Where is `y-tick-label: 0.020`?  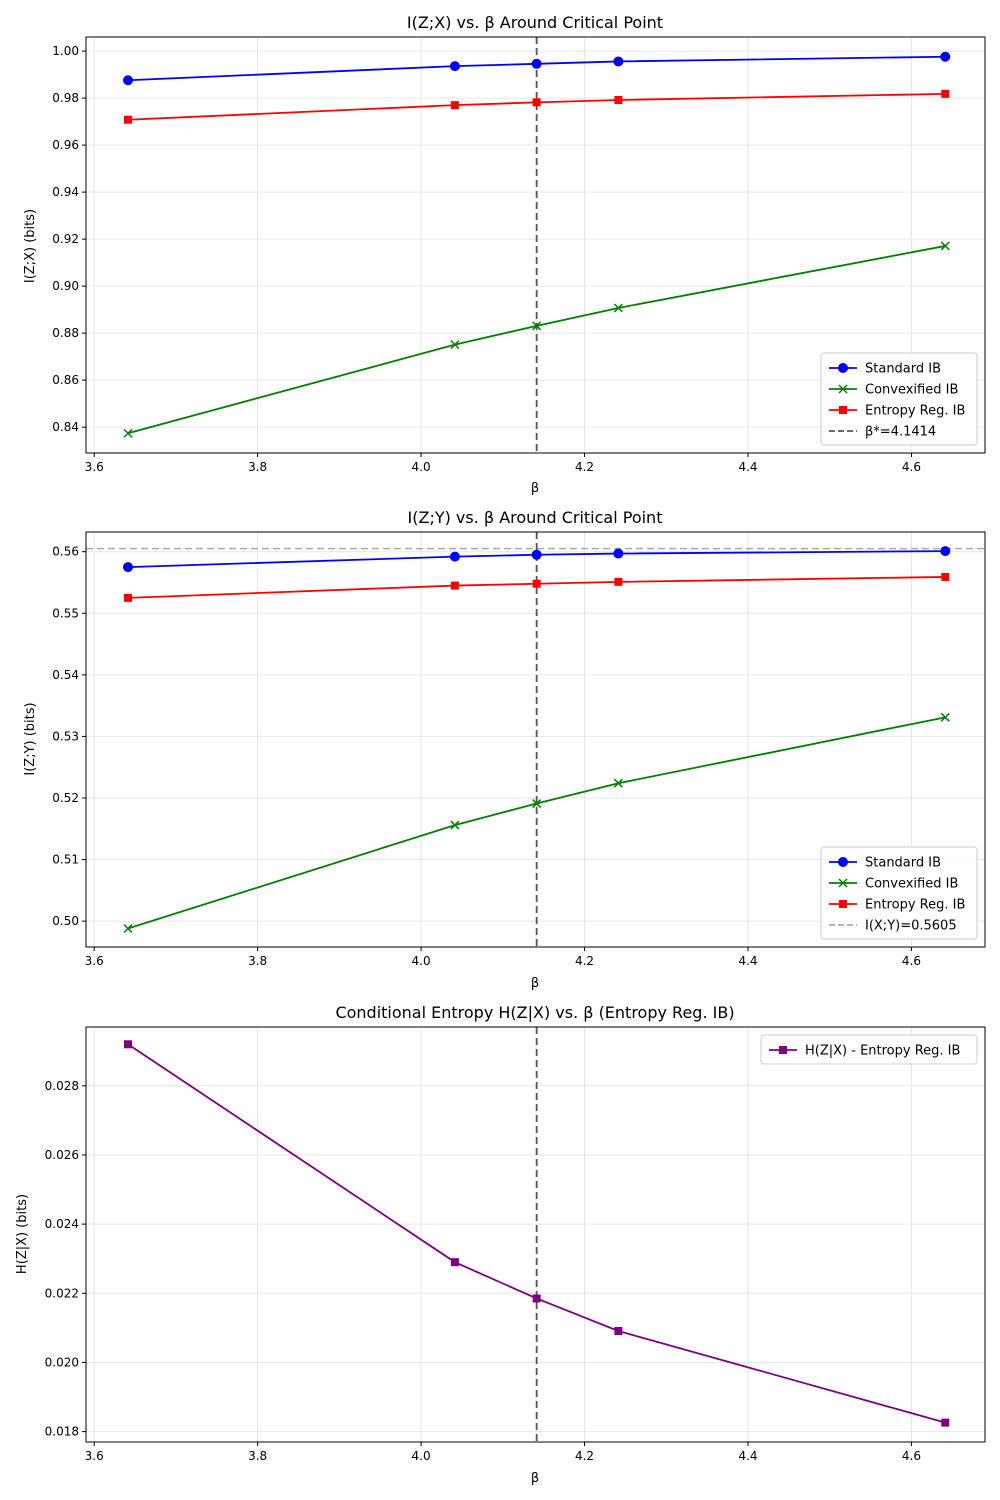 y-tick-label: 0.020 is located at coordinates (62, 1362).